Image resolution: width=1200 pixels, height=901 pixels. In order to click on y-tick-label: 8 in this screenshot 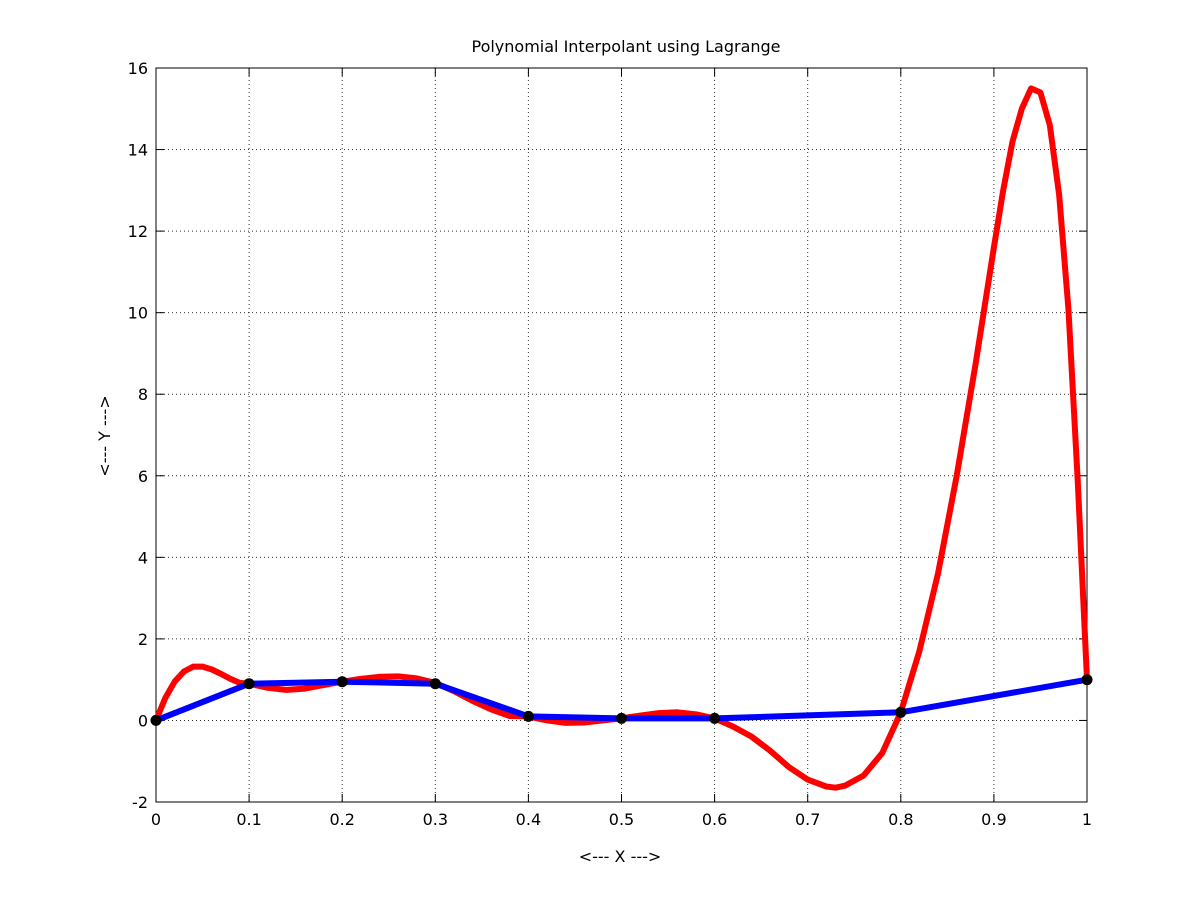, I will do `click(143, 394)`.